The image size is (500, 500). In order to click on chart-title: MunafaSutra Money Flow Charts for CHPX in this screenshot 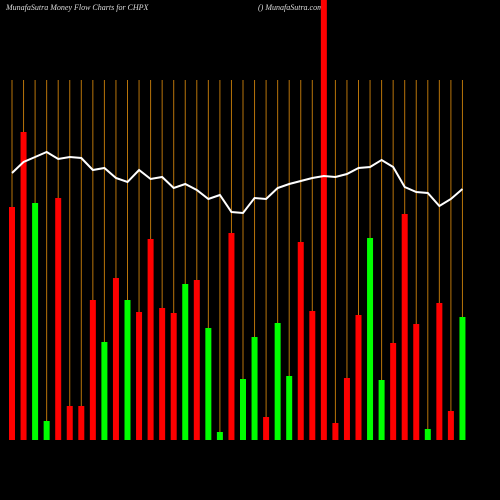, I will do `click(77, 7)`.